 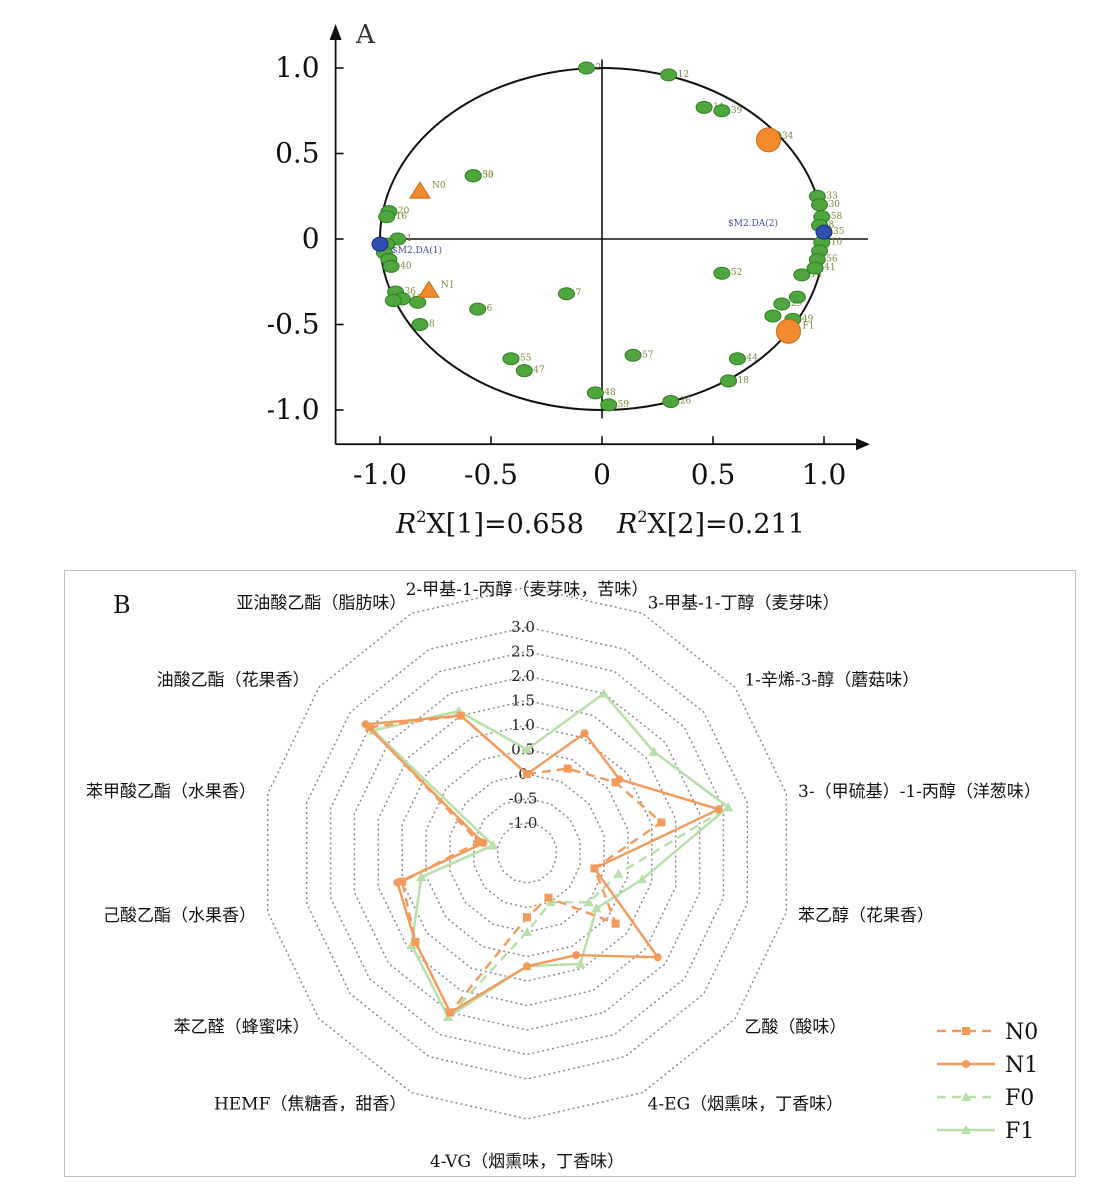 I want to click on grid-ring, so click(x=527, y=853).